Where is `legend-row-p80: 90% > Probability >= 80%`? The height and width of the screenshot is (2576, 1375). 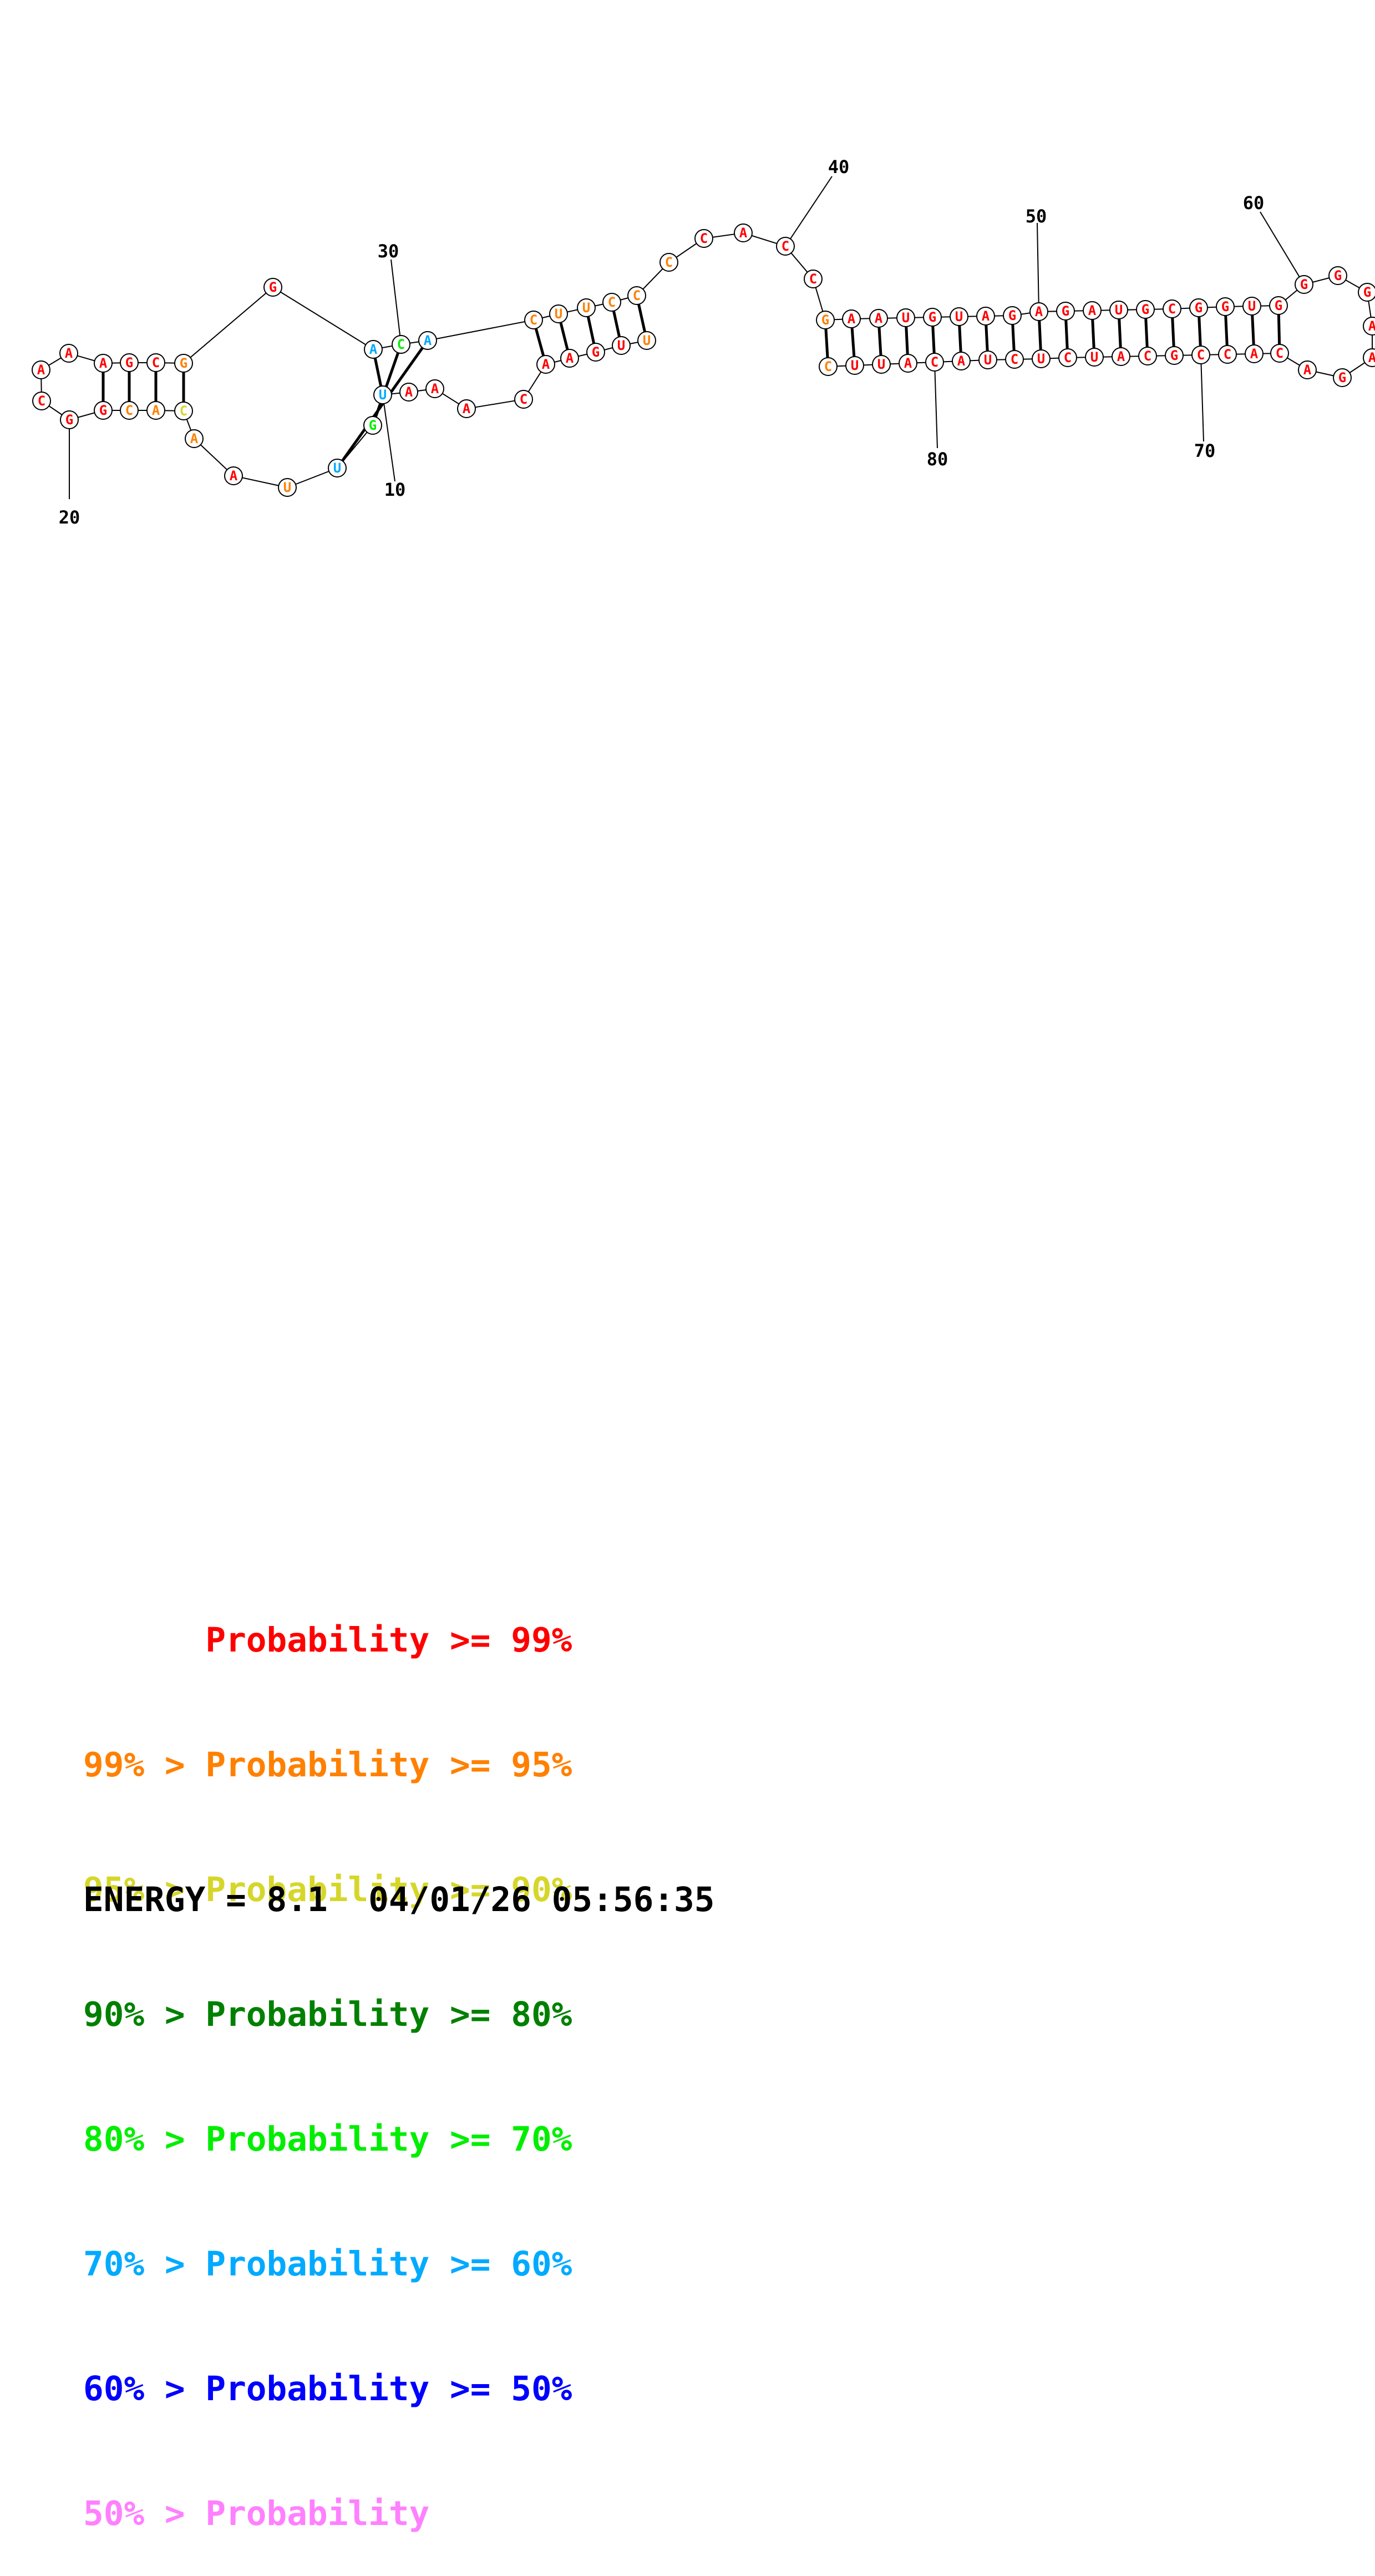 legend-row-p80: 90% > Probability >= 80% is located at coordinates (327, 2014).